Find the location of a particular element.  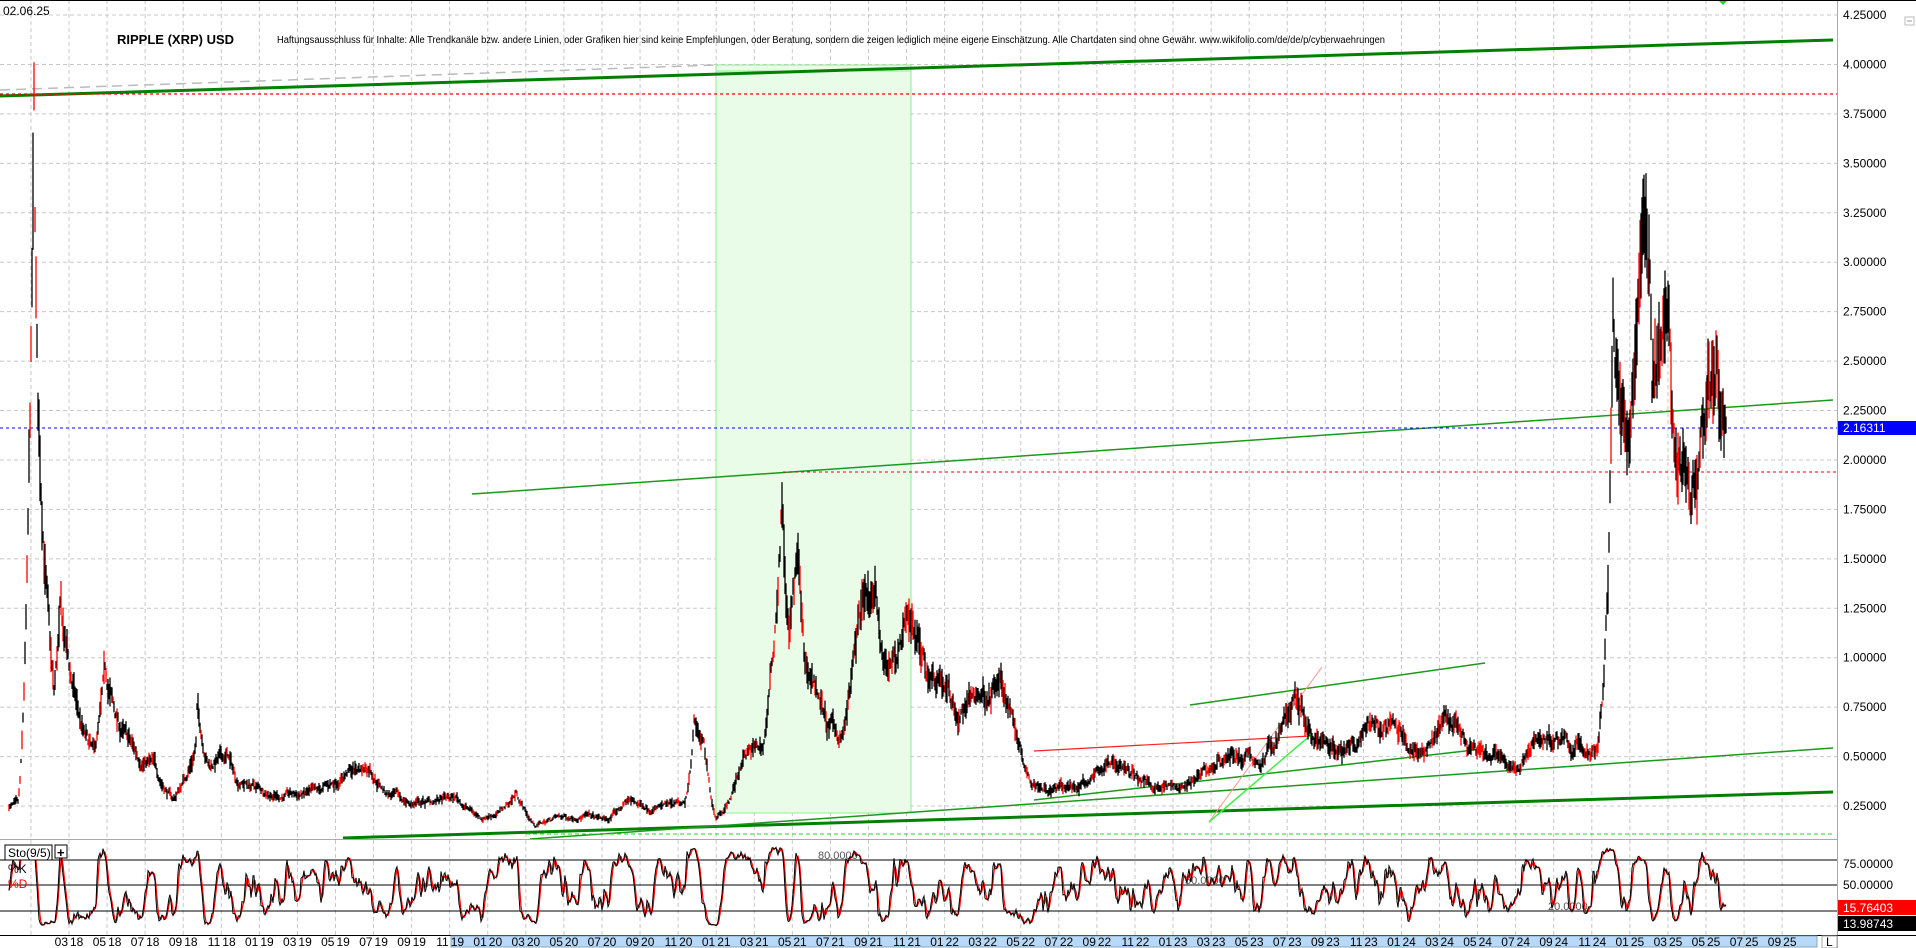

price-tick-label: 3.75000 is located at coordinates (1865, 114).